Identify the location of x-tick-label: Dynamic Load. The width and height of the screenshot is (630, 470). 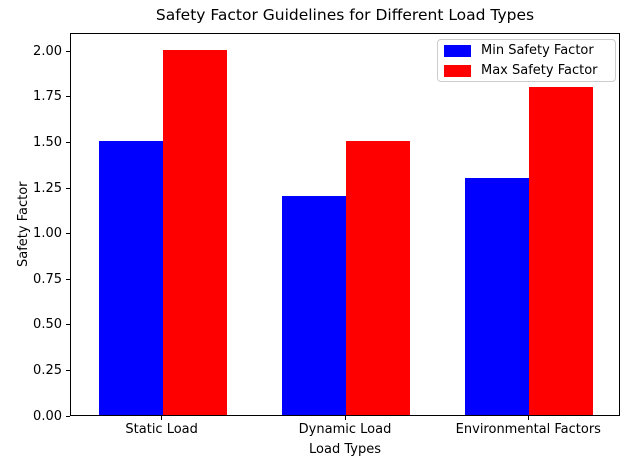
(345, 429).